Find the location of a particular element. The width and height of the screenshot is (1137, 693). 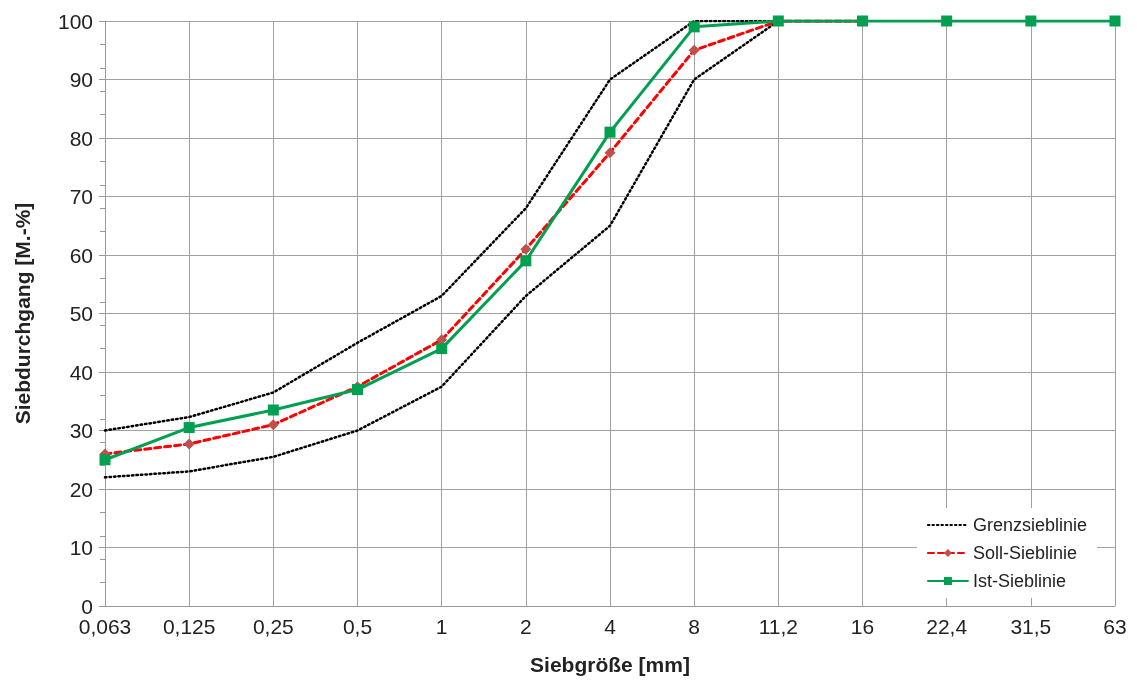

x-axis-title: Siebgröße [mm] is located at coordinates (610, 664).